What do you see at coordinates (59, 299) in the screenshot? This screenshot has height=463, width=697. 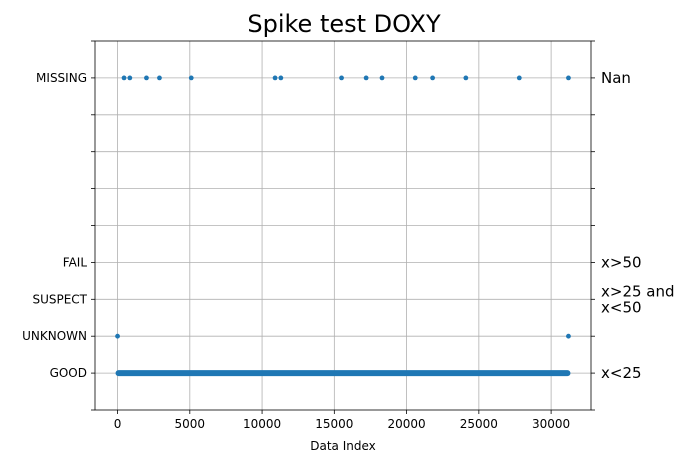 I see `y-tick-label: SUSPECT` at bounding box center [59, 299].